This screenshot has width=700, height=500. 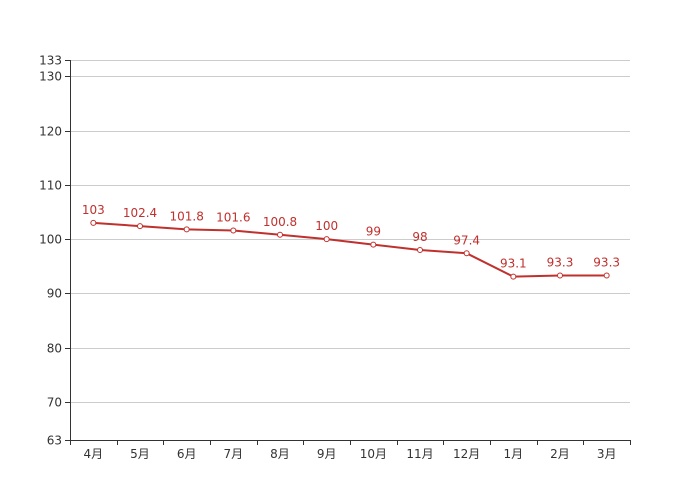 What do you see at coordinates (233, 217) in the screenshot?
I see `data-label: 101.6` at bounding box center [233, 217].